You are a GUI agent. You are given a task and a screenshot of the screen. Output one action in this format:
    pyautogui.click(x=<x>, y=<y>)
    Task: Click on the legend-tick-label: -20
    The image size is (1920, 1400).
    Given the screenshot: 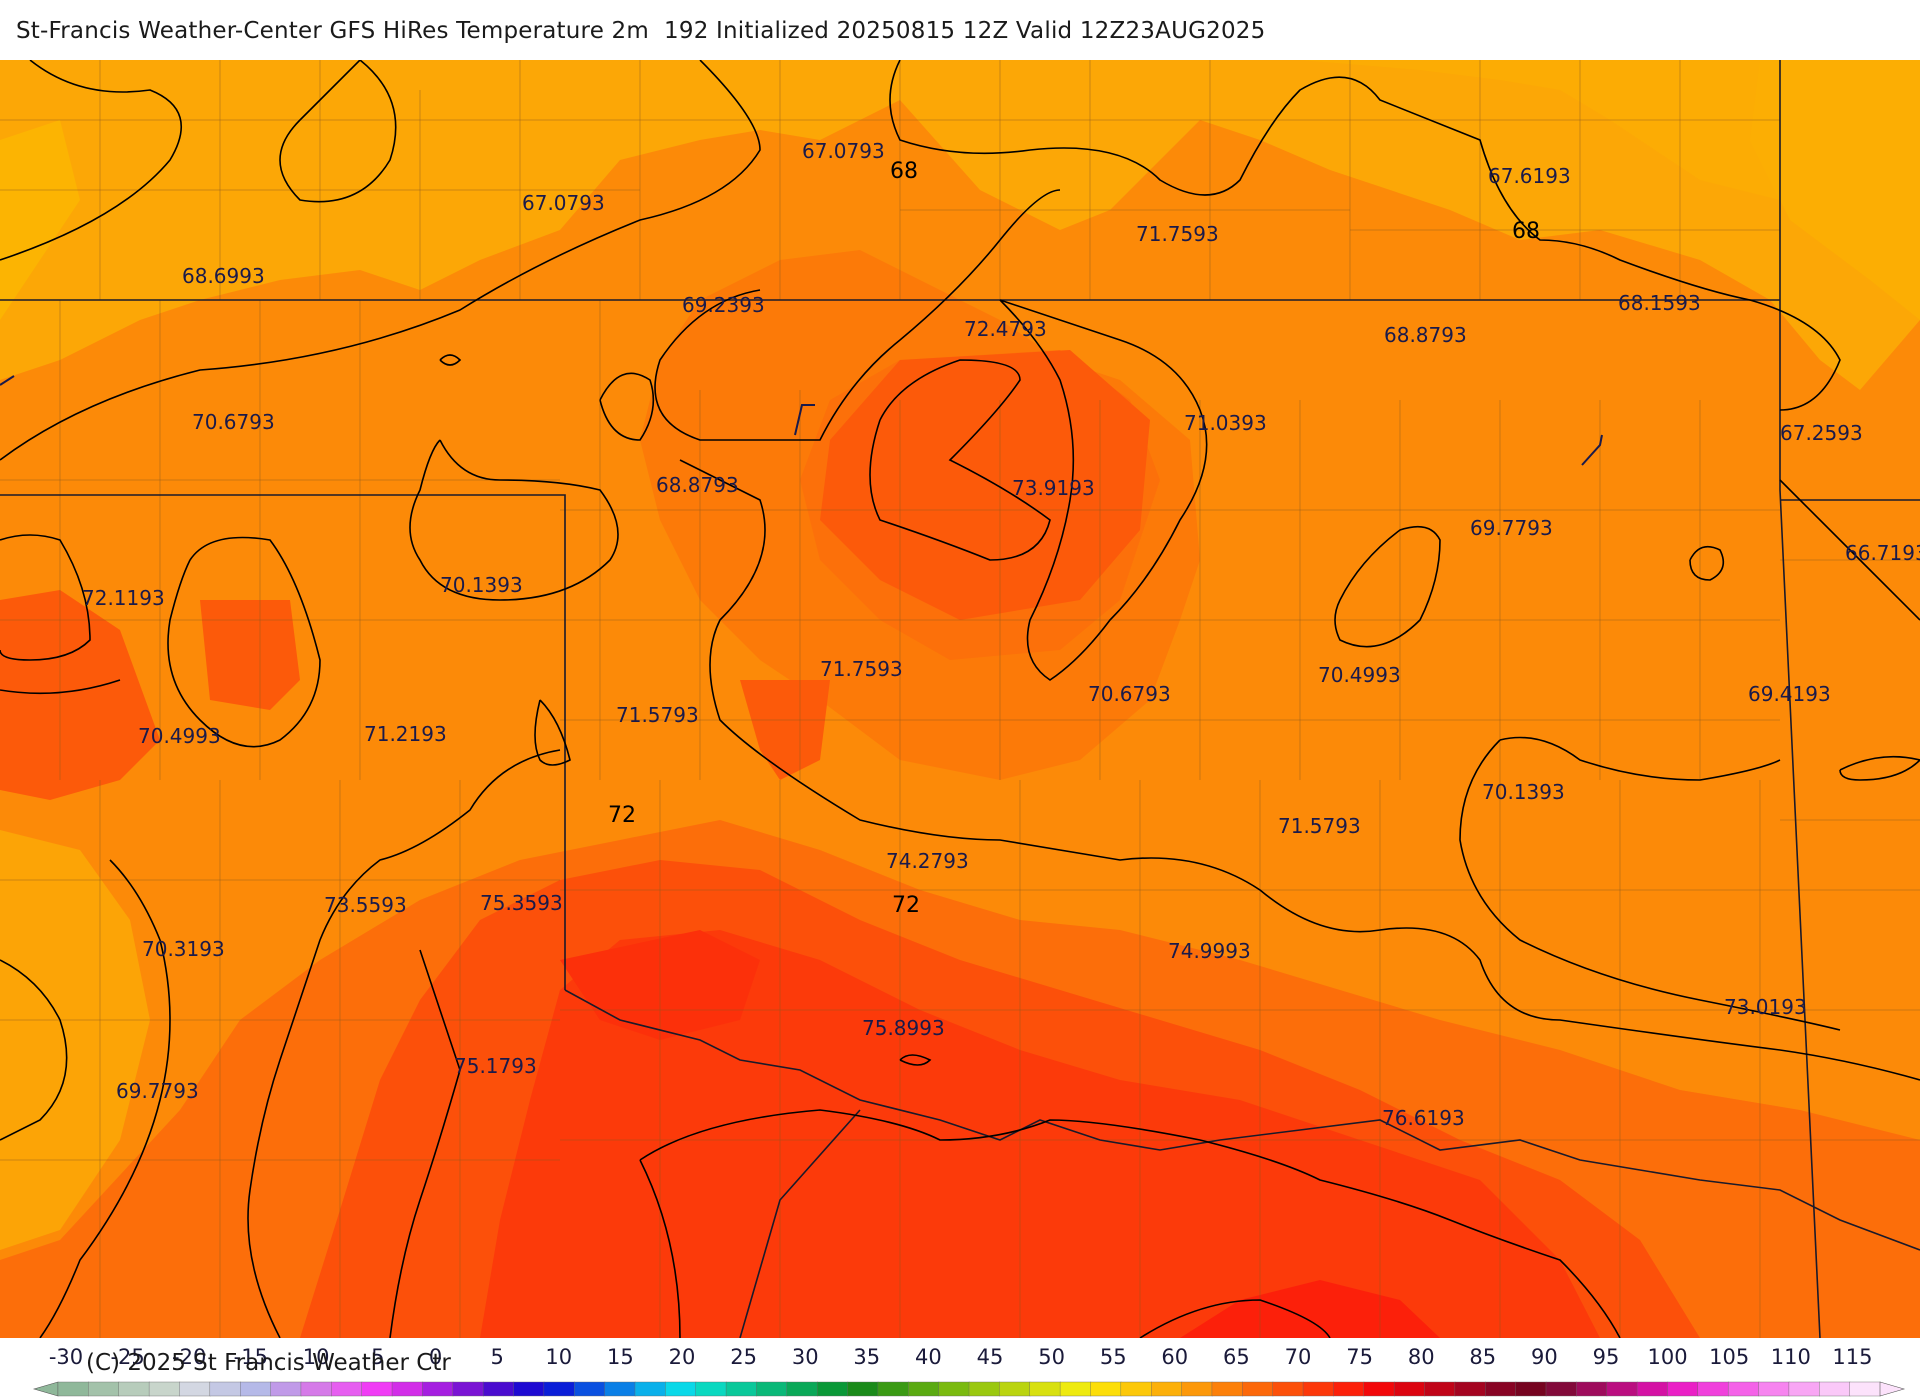 What is the action you would take?
    pyautogui.click(x=189, y=1357)
    